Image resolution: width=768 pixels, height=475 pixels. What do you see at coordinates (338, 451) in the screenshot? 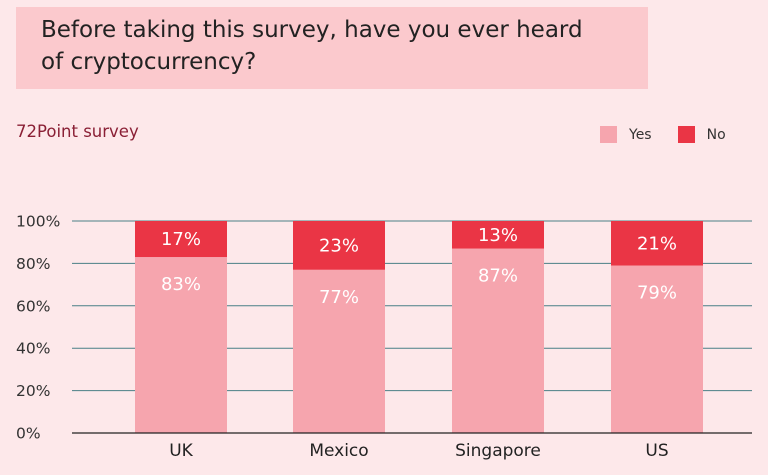
I see `x-tick-label: Mexico` at bounding box center [338, 451].